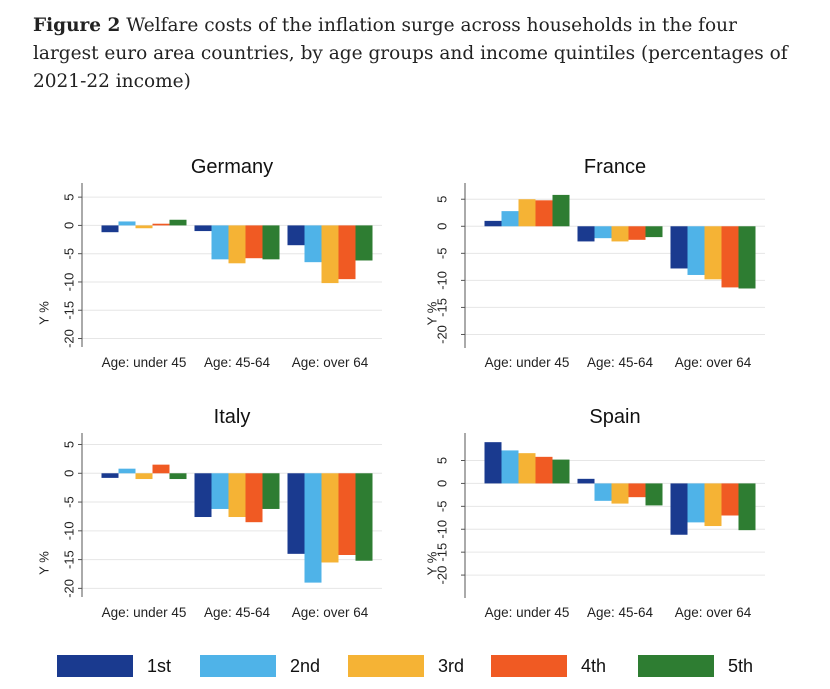 The height and width of the screenshot is (689, 830). Describe the element at coordinates (237, 612) in the screenshot. I see `italy-category-label: Age: 45-64` at that location.